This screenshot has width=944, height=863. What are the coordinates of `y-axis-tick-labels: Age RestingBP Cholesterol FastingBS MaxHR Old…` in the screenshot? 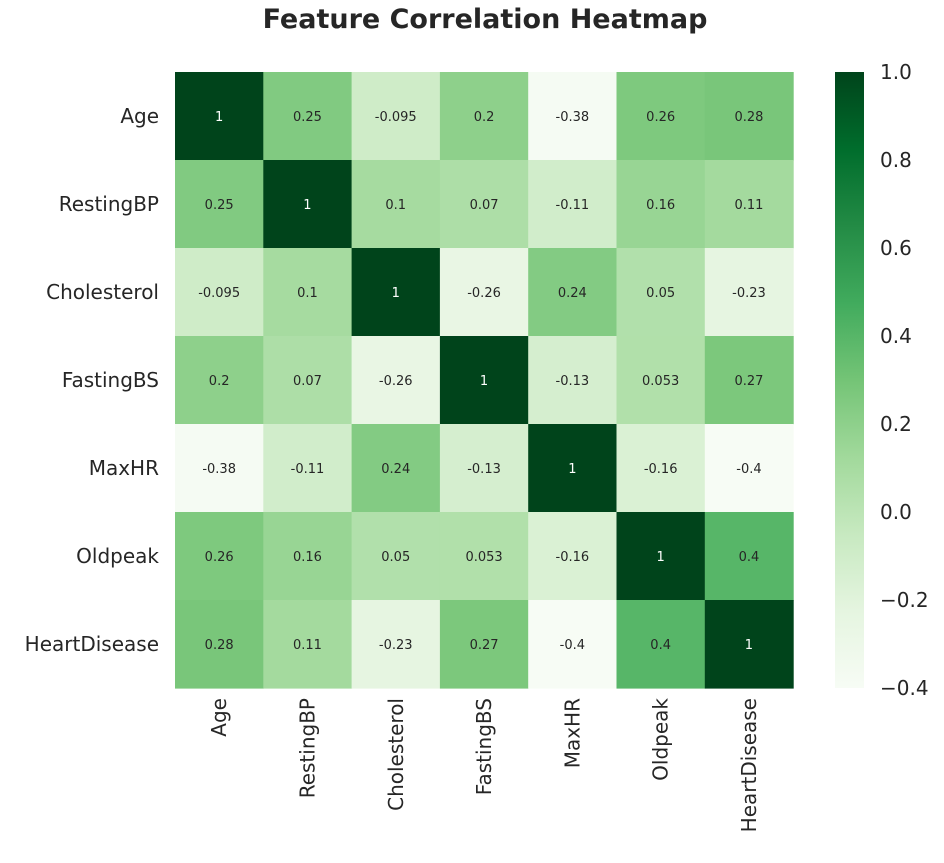 It's located at (92, 380).